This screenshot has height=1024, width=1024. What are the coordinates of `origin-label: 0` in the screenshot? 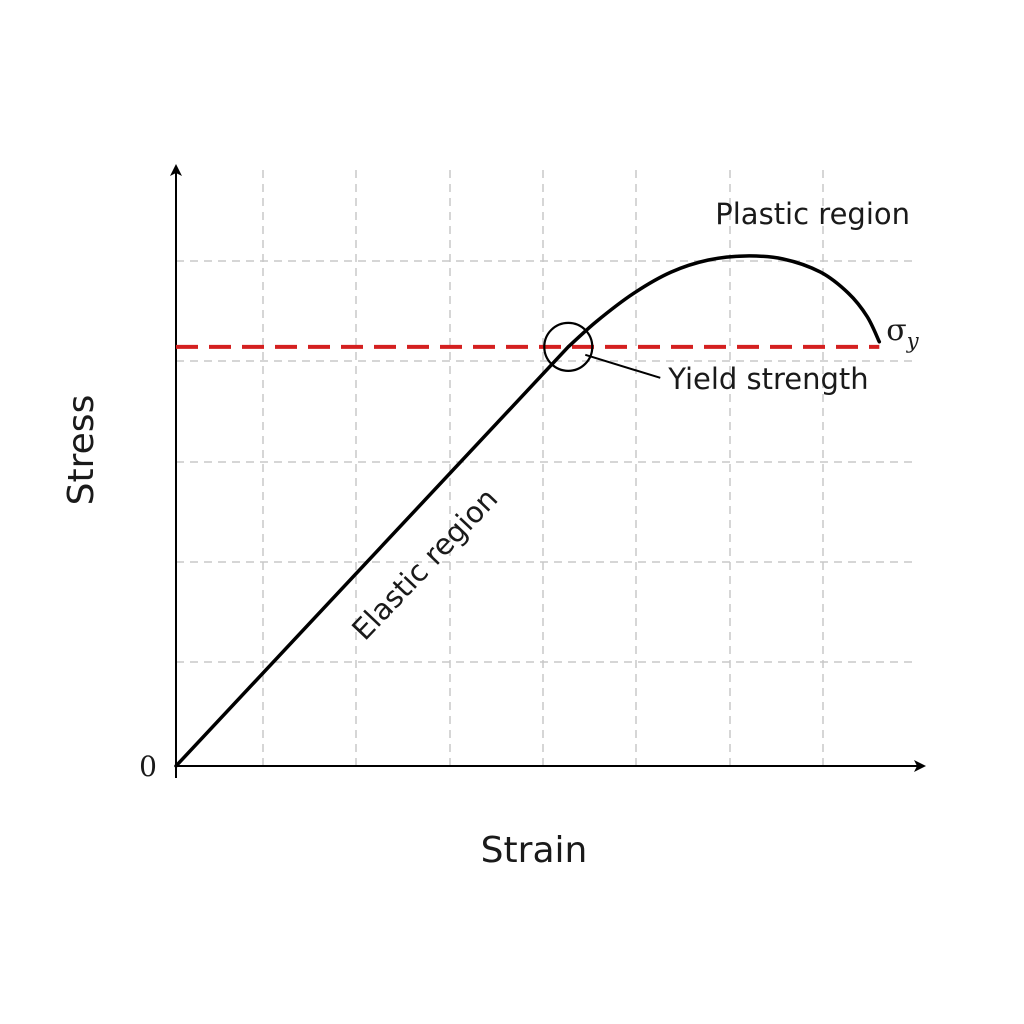 It's located at (148, 766).